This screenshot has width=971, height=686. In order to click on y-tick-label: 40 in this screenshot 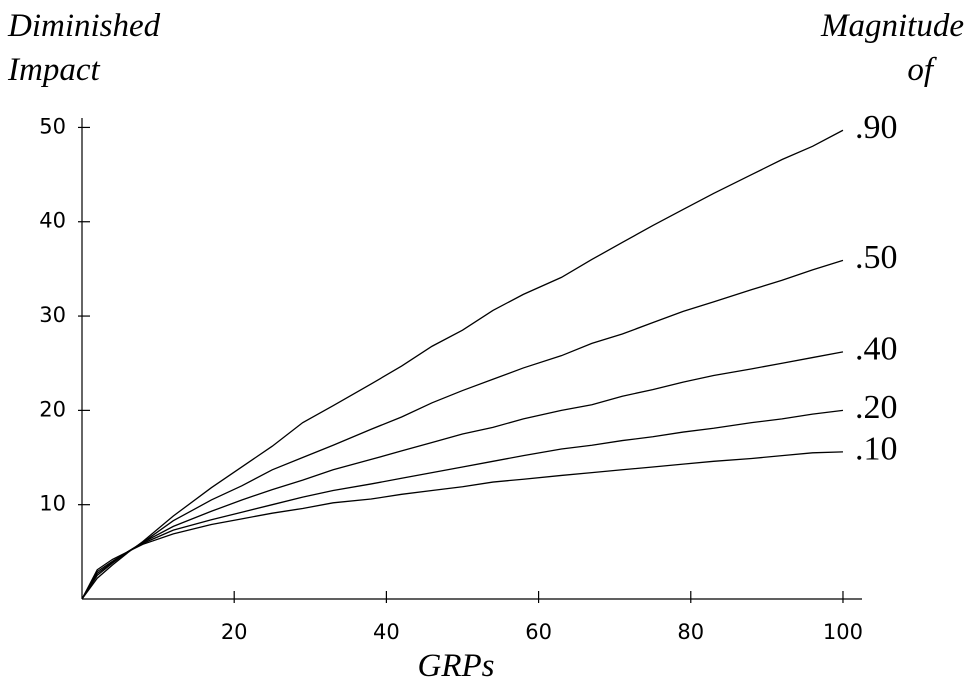, I will do `click(52, 221)`.